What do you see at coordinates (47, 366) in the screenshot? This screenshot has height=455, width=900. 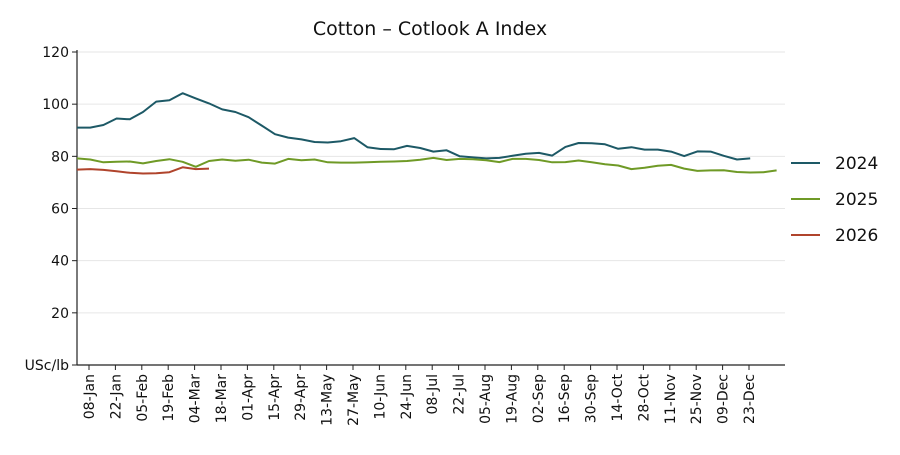 I see `y-axis-unit-label: USc/lb` at bounding box center [47, 366].